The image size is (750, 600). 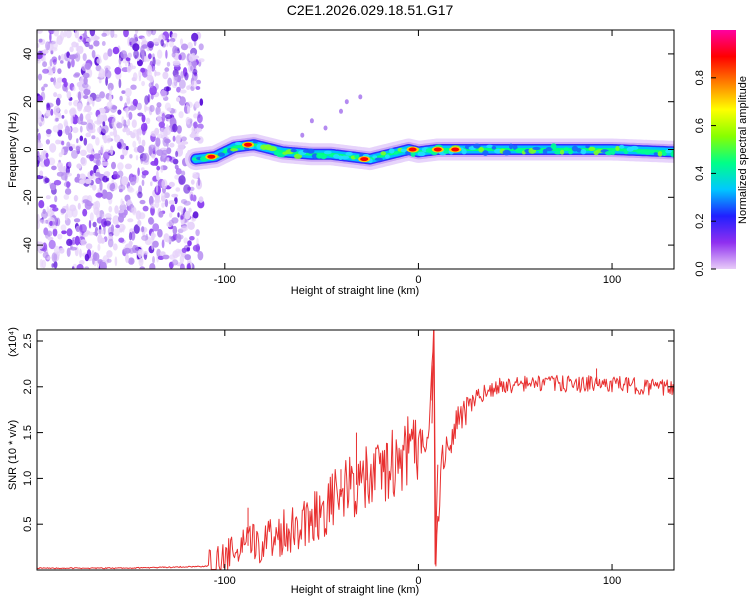 What do you see at coordinates (28, 340) in the screenshot?
I see `y-tick-label: 2.5` at bounding box center [28, 340].